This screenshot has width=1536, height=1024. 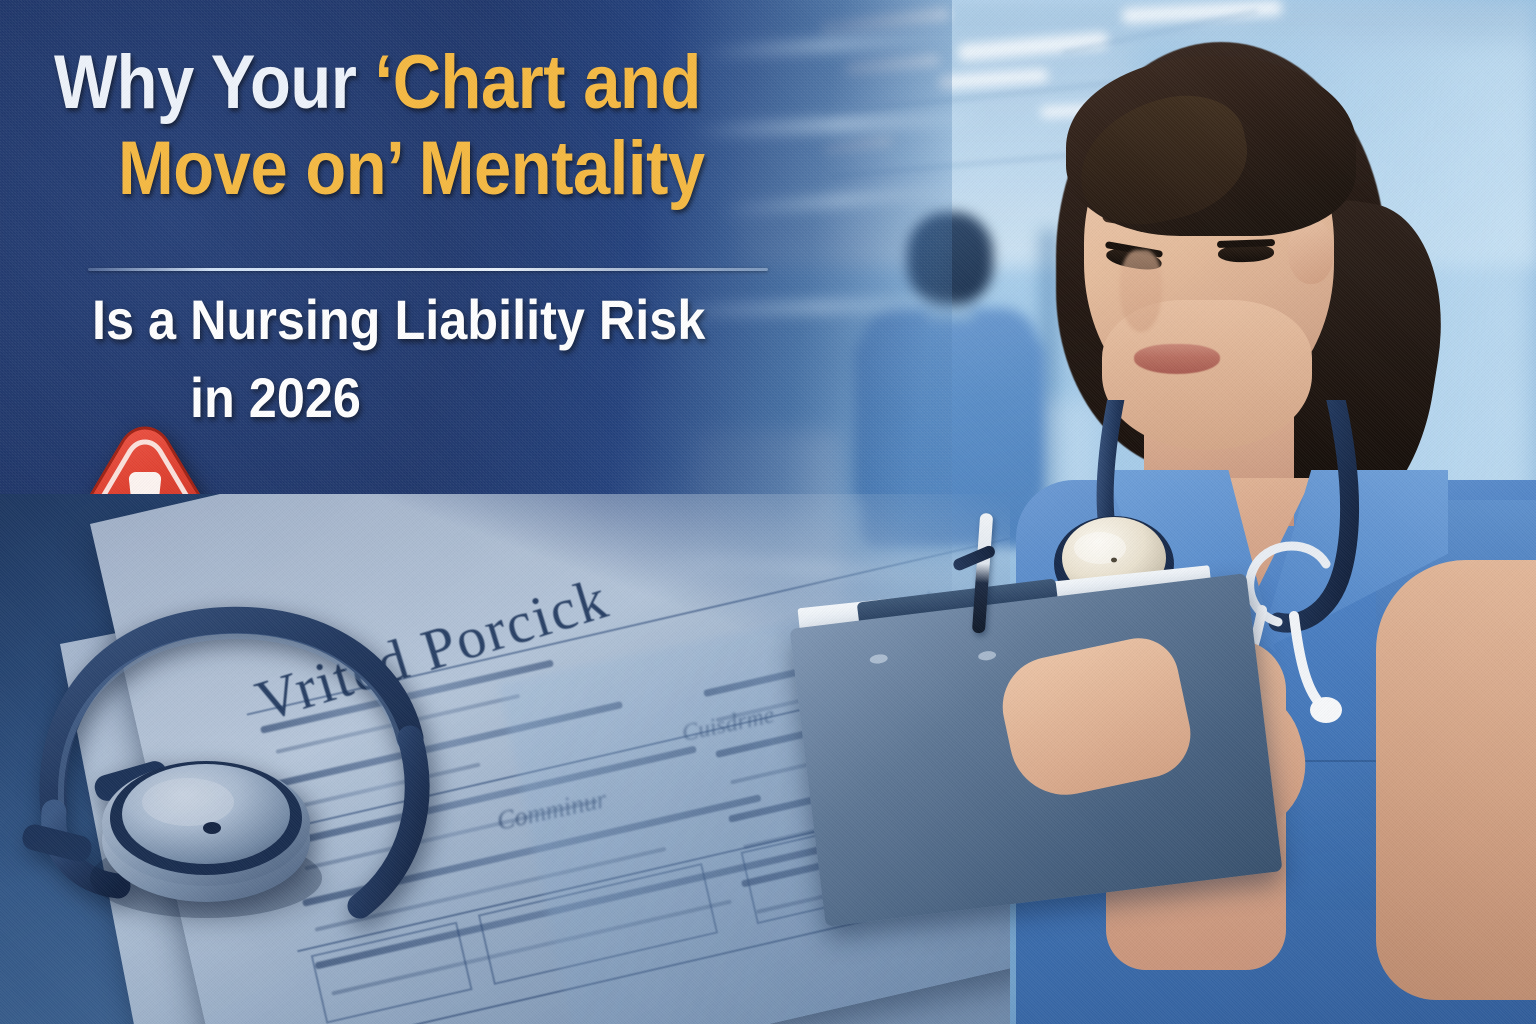 I want to click on headline-block: Why Your ‘Chart and Move on’ Mentality, so click(x=415, y=106).